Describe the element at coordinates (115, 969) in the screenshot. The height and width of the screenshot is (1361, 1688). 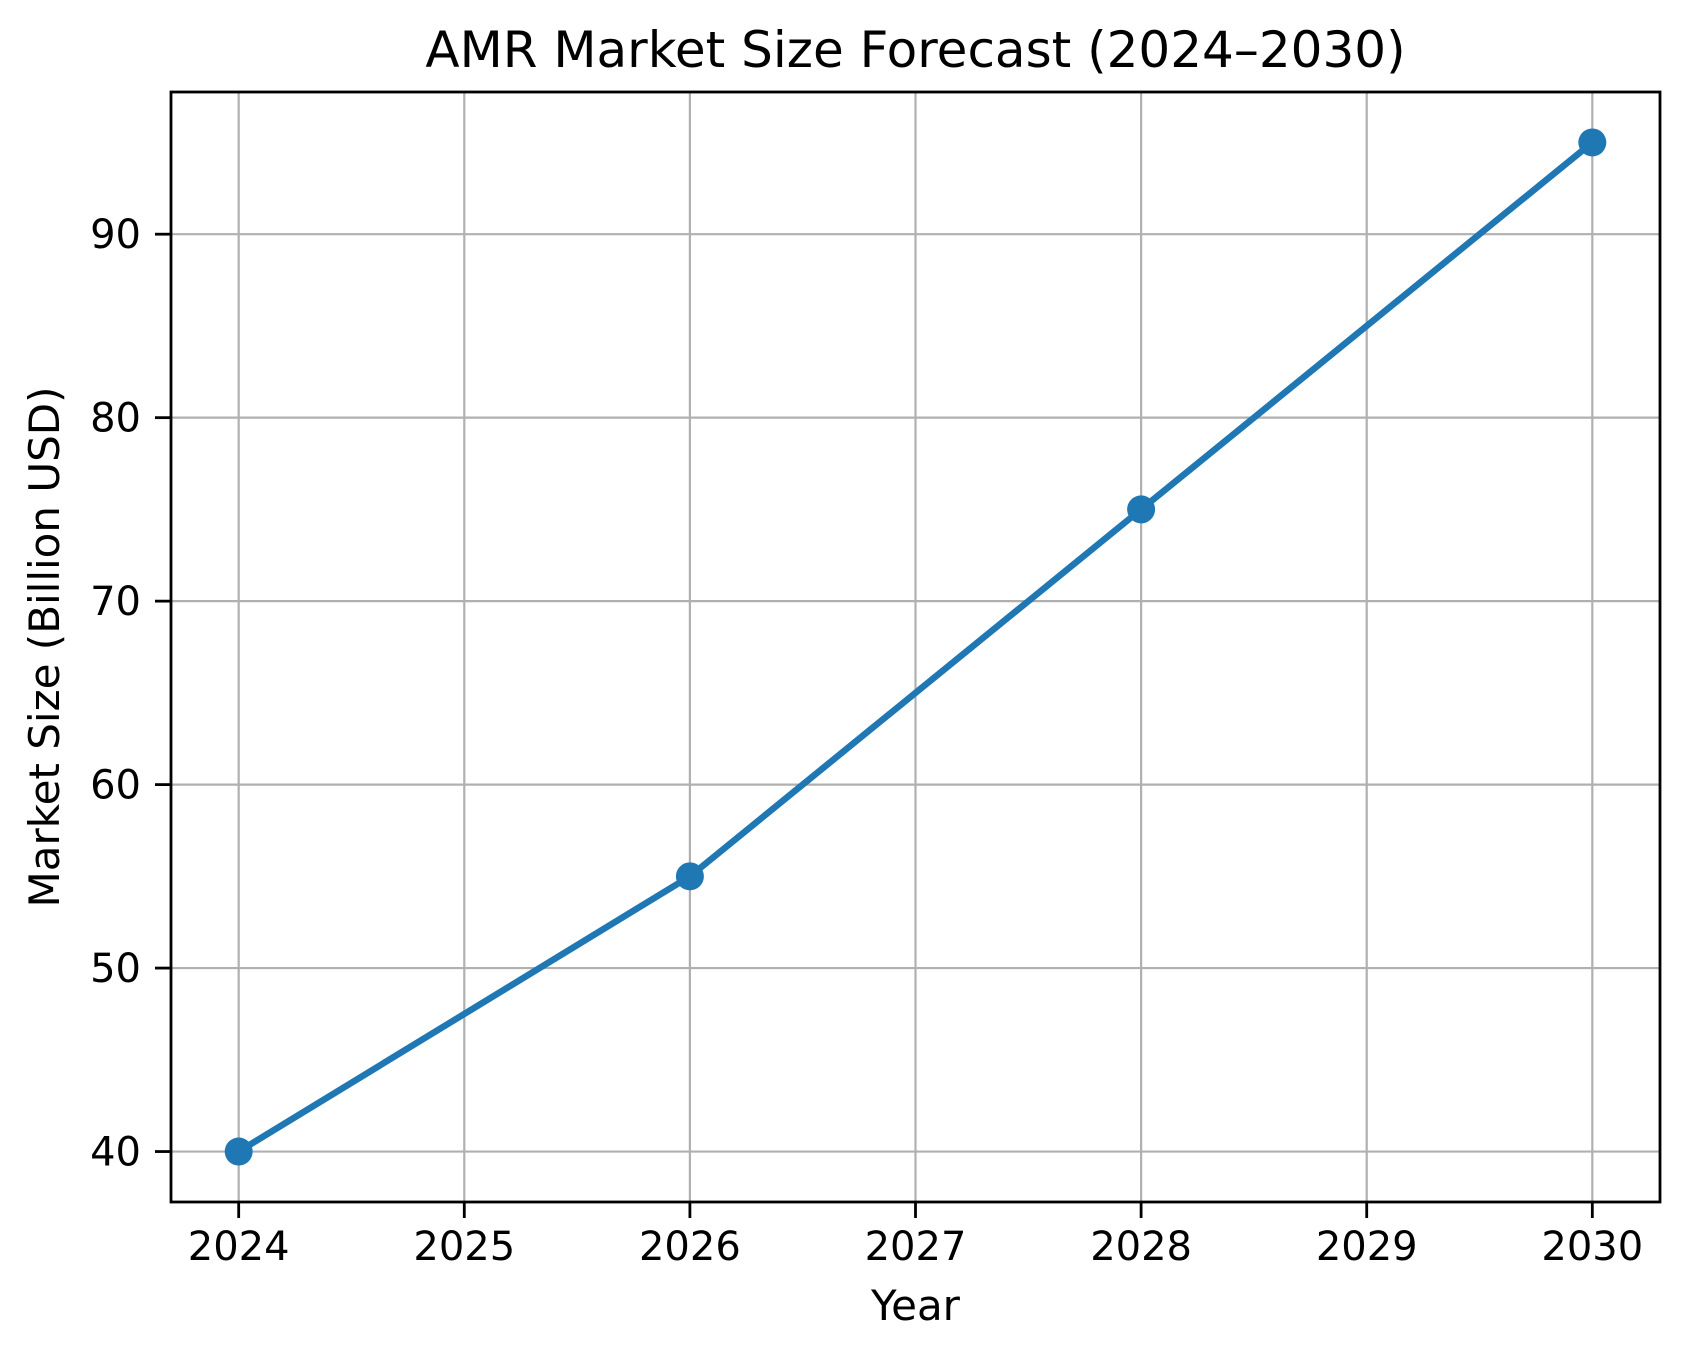
I see `y-tick-label: 50` at that location.